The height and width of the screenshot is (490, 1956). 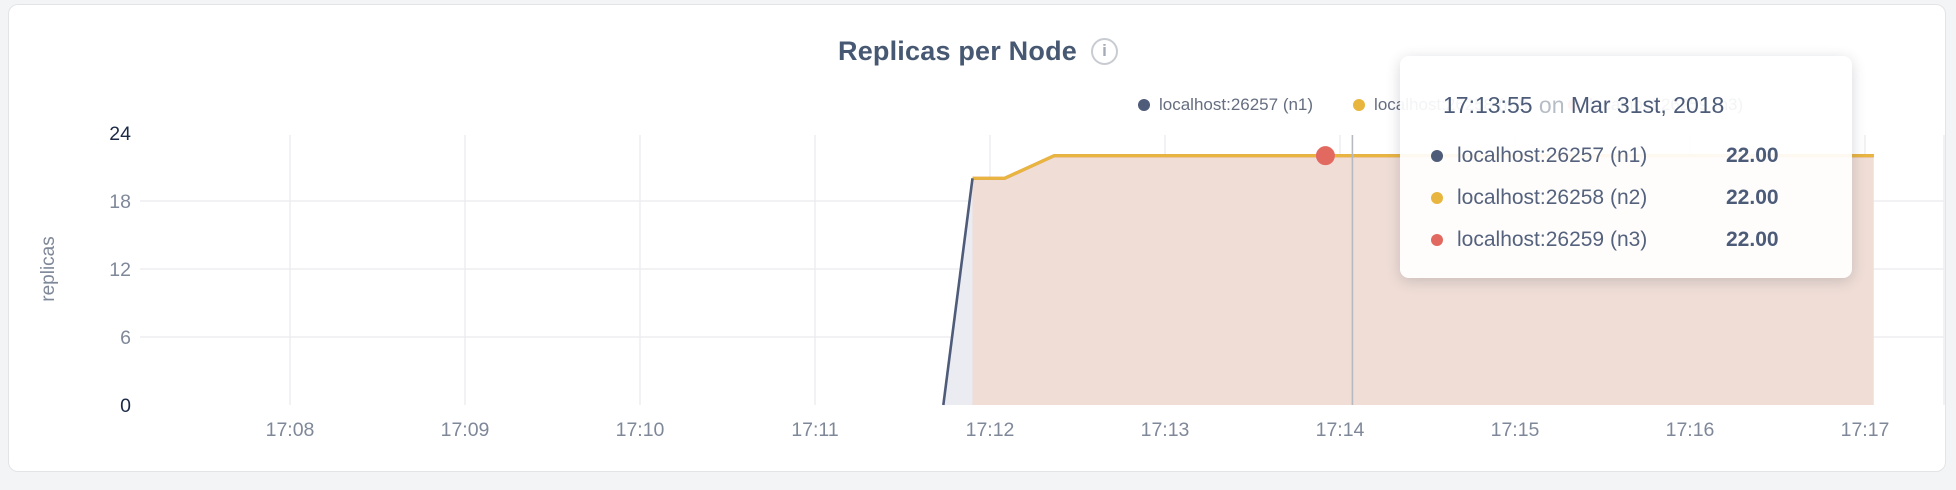 I want to click on tooltip-series-name: localhost:26257 (n1), so click(x=1552, y=155).